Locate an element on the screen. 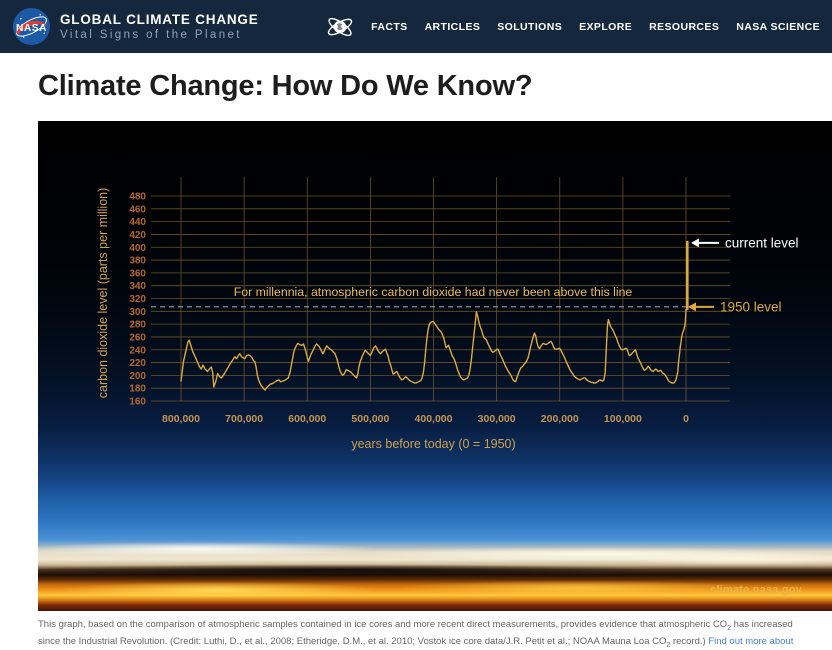 The image size is (832, 650). svg-text: 260 is located at coordinates (137, 337).